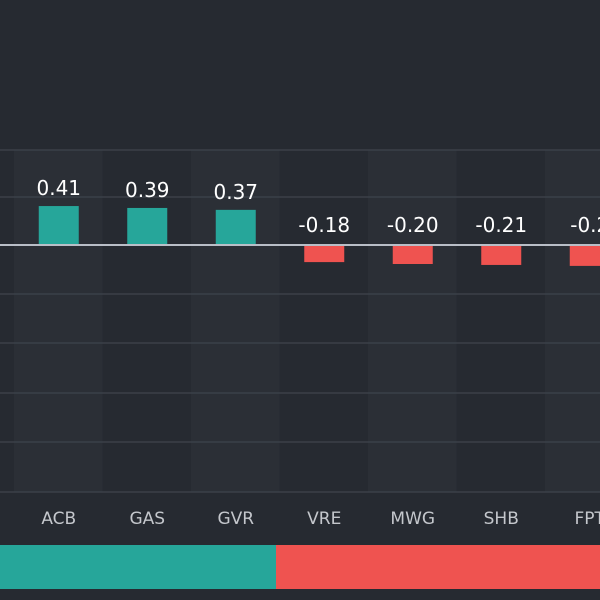  I want to click on tick-label-shb: SHB, so click(501, 519).